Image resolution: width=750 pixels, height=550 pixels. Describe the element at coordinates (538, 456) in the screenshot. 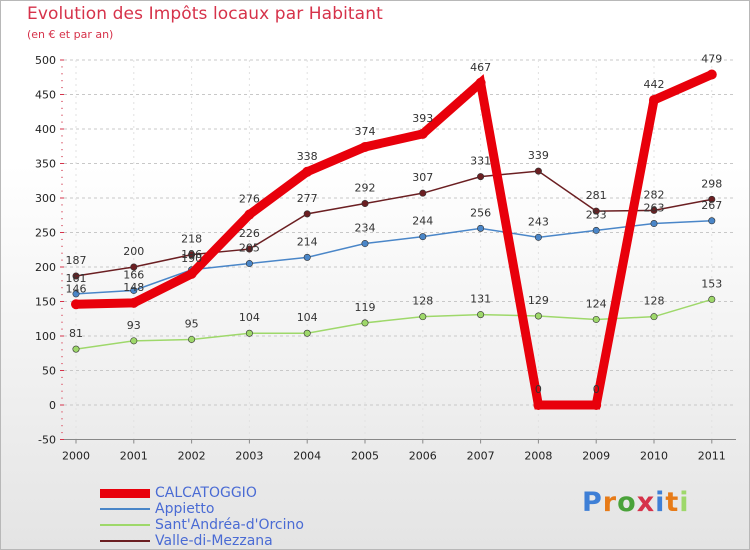

I see `x-tick-label: 2008` at that location.